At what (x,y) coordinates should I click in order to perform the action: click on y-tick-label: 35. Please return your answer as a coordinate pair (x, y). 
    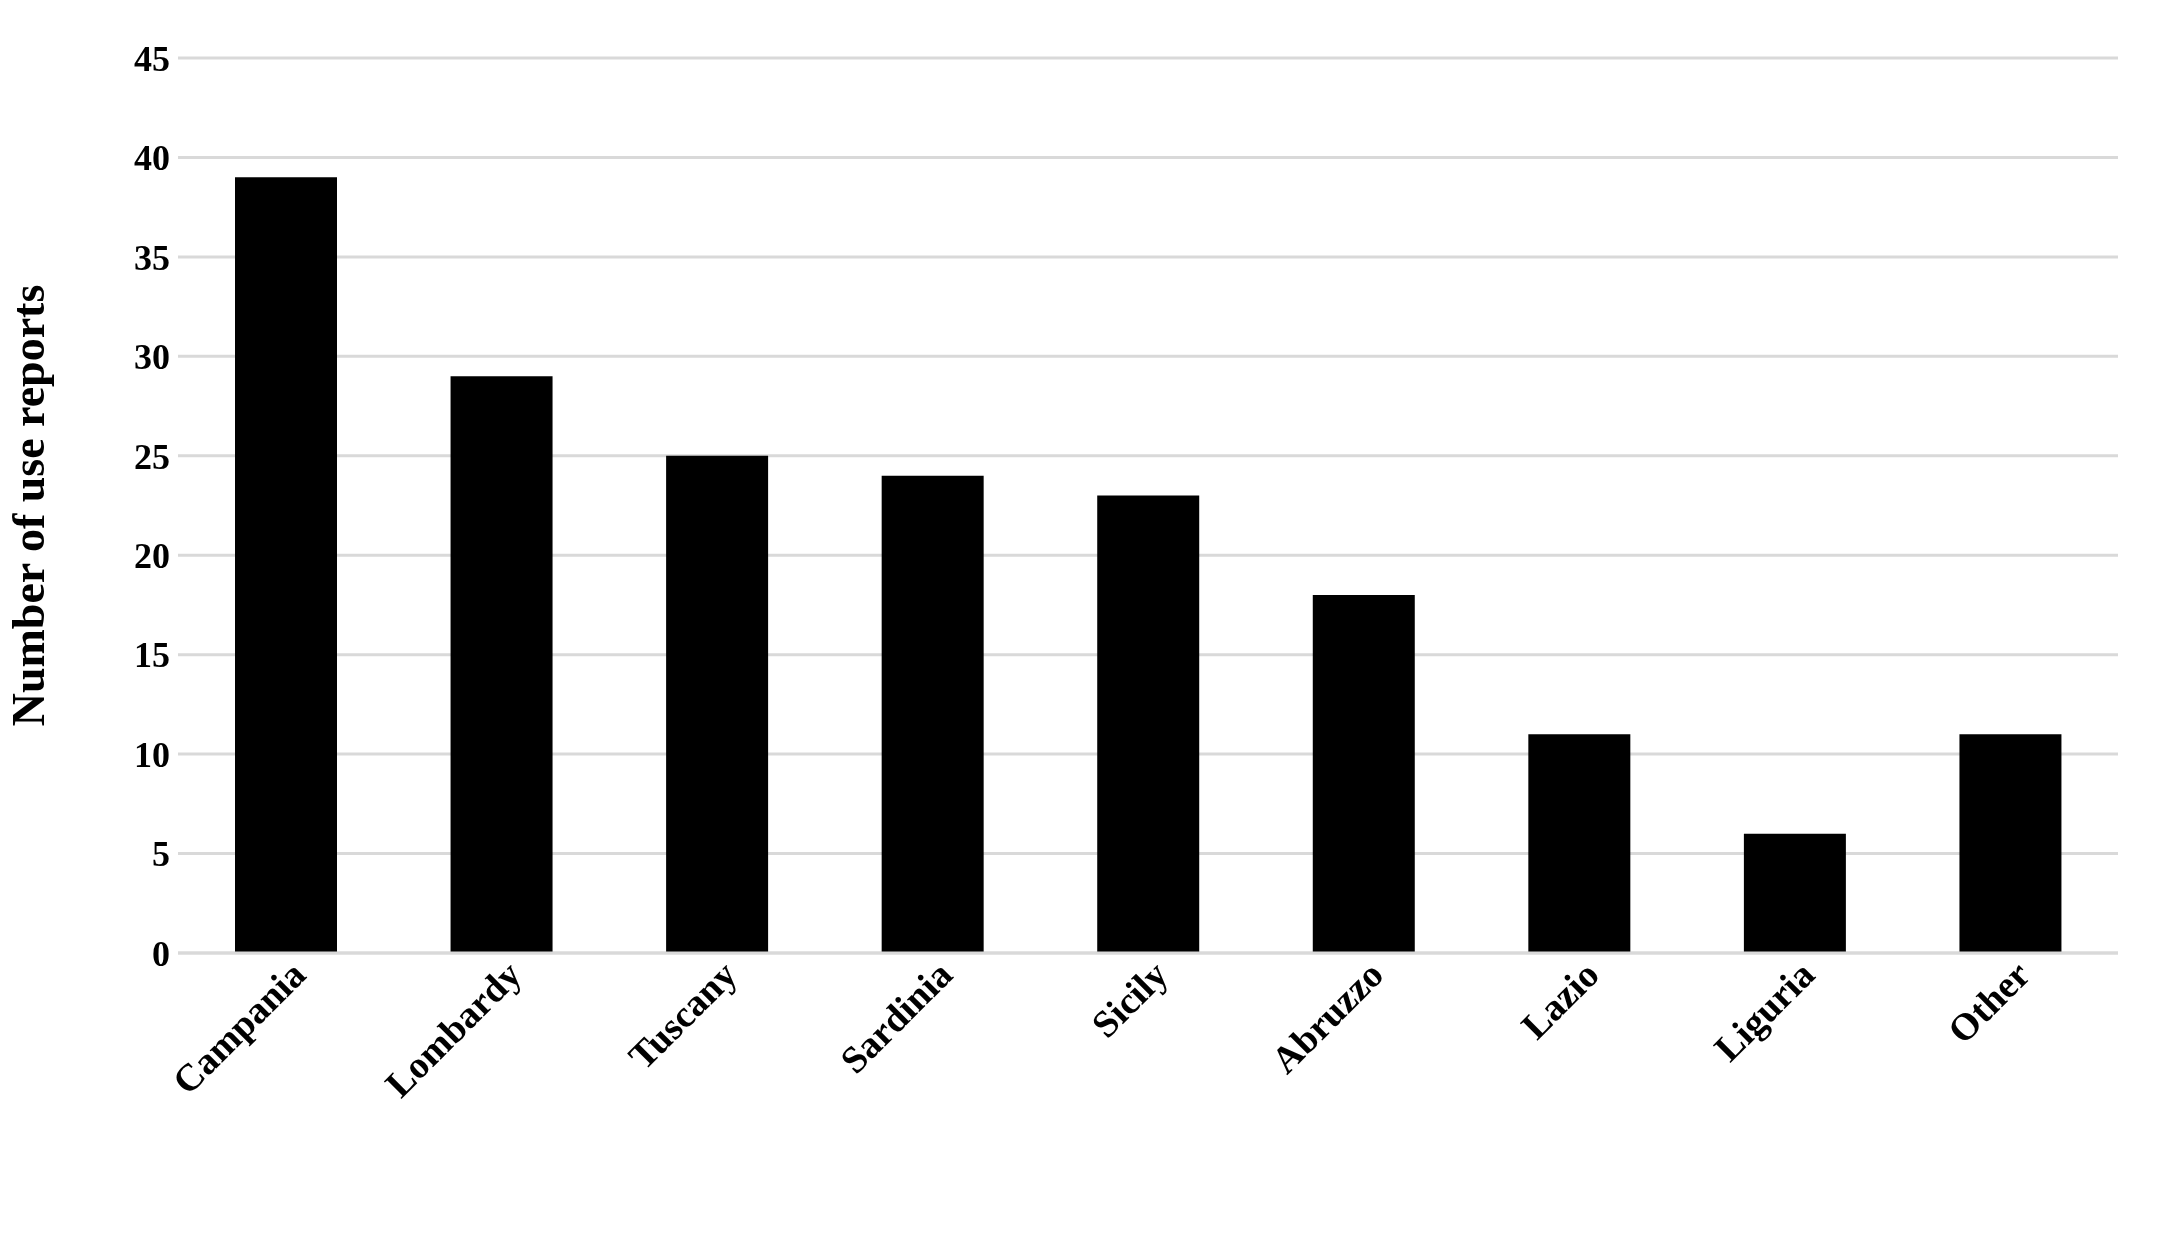
    Looking at the image, I should click on (152, 257).